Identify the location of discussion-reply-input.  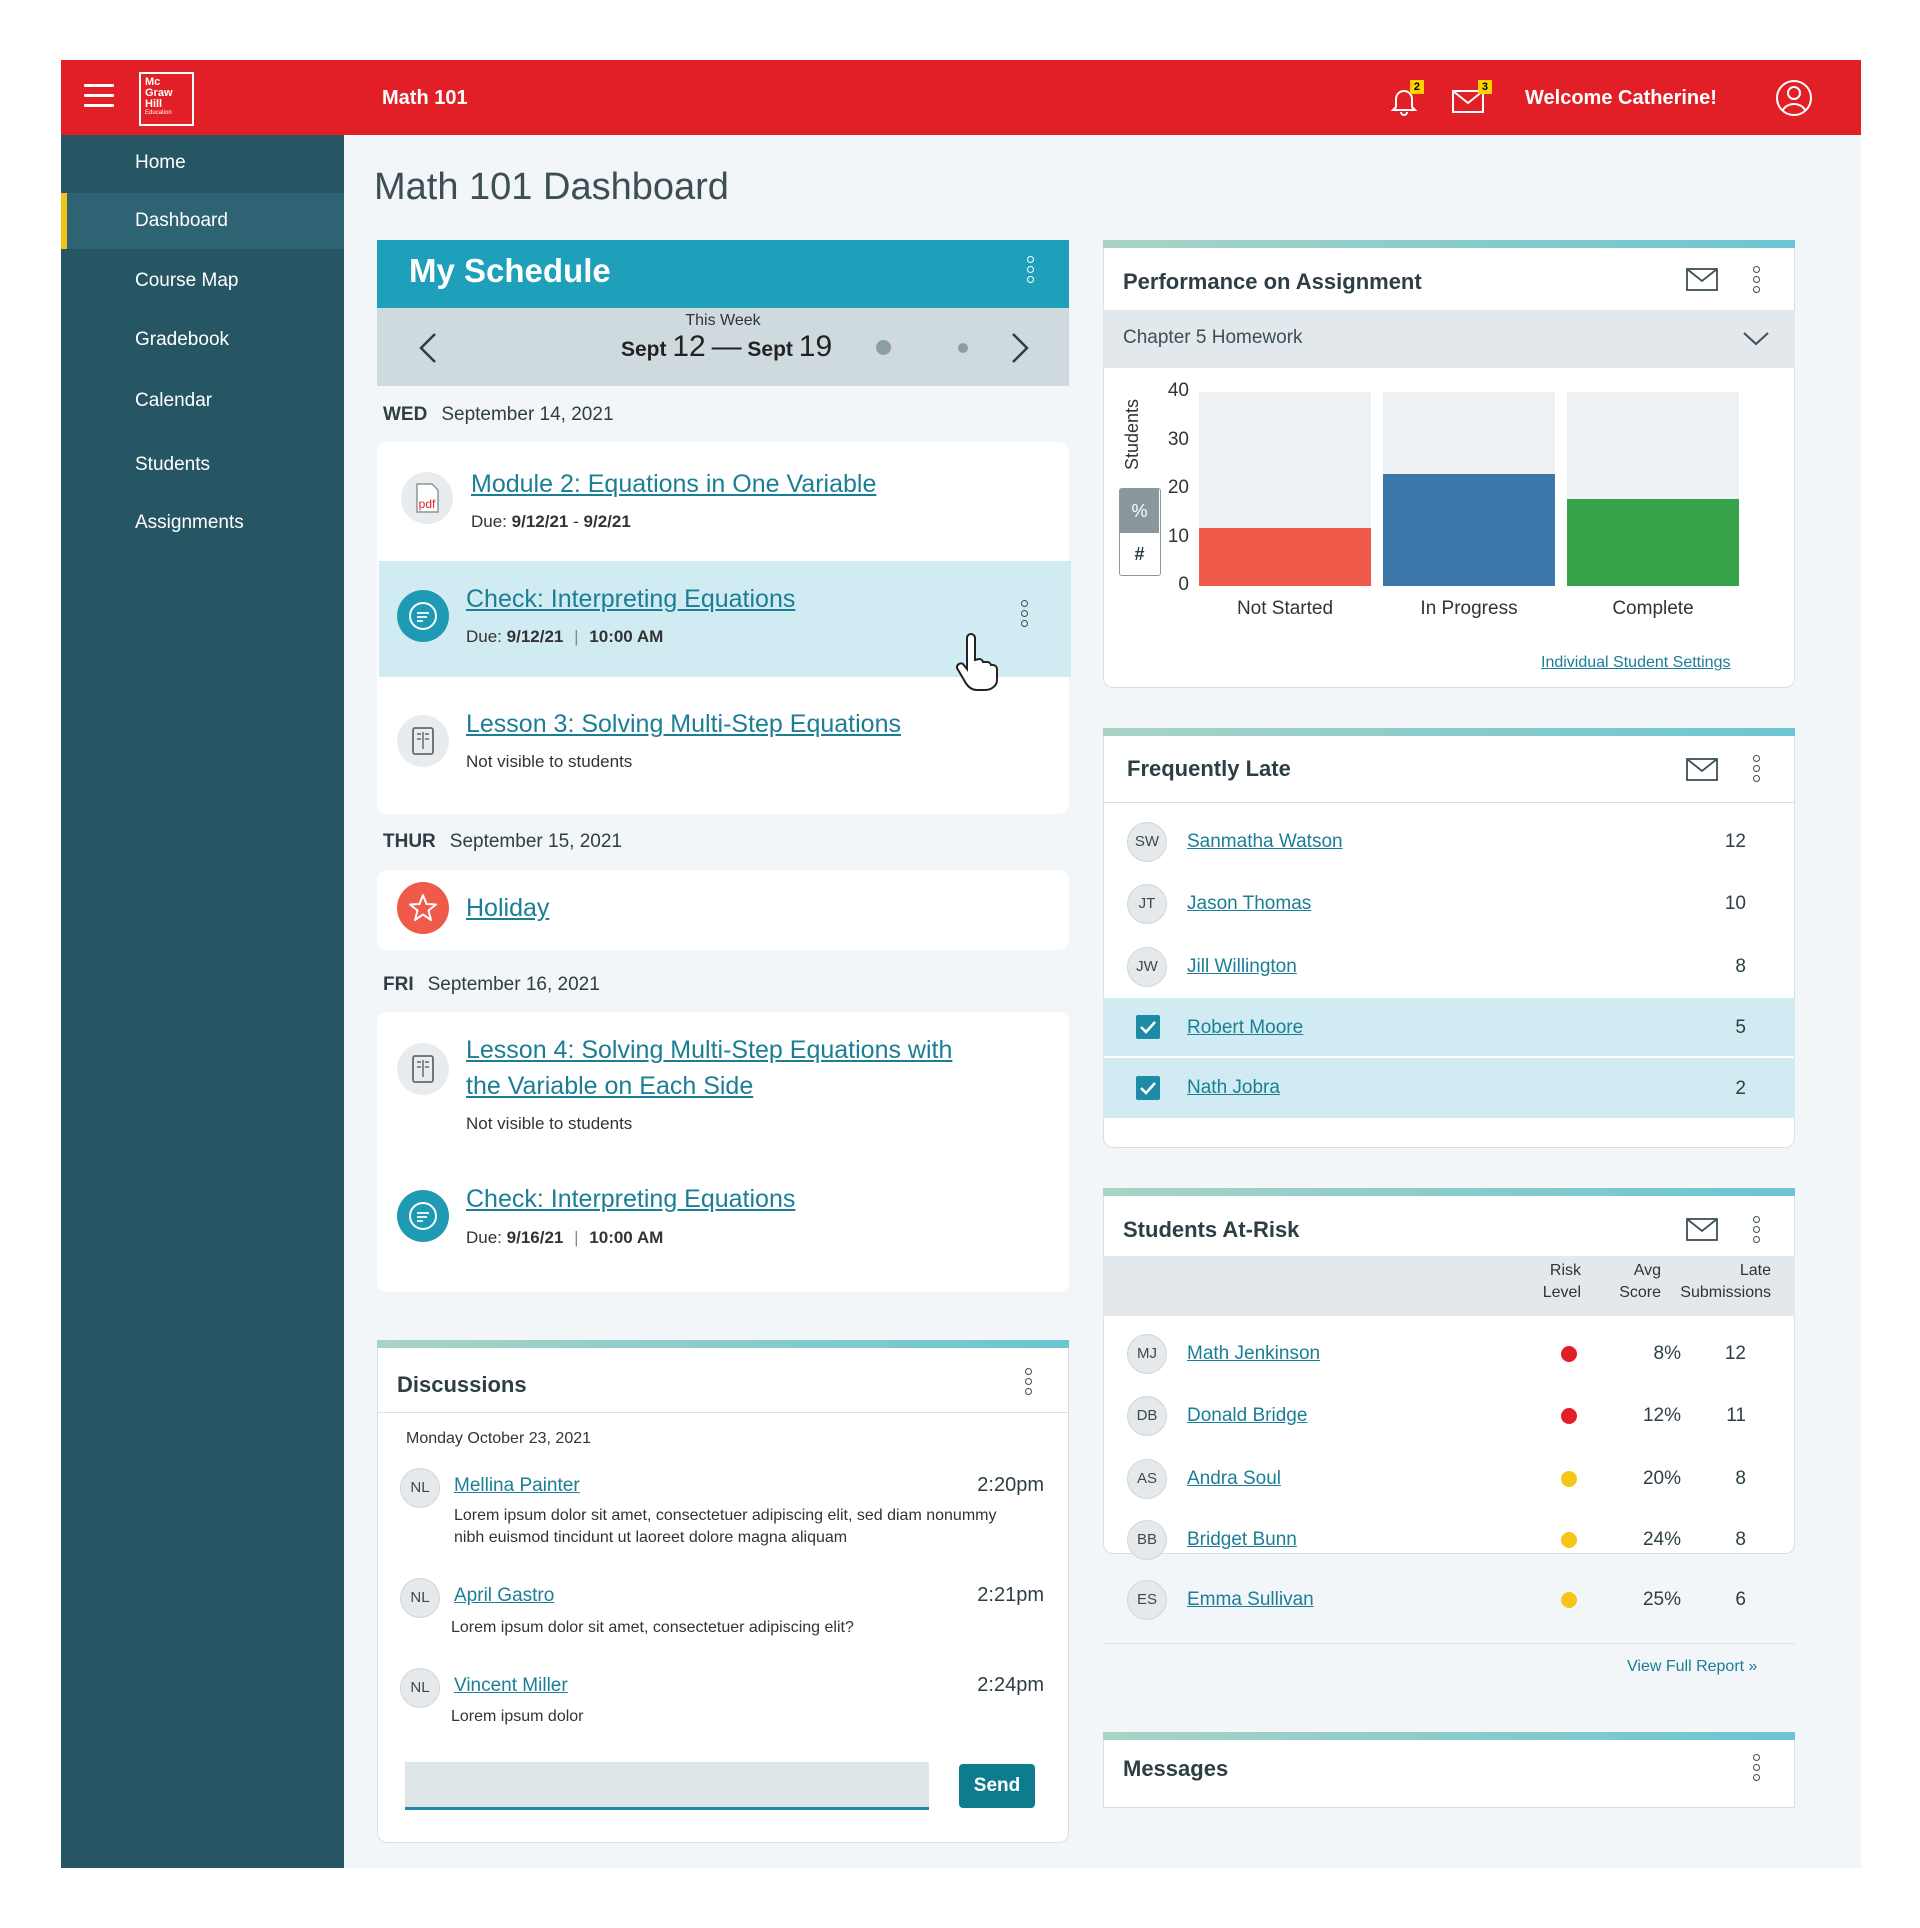
(667, 1786).